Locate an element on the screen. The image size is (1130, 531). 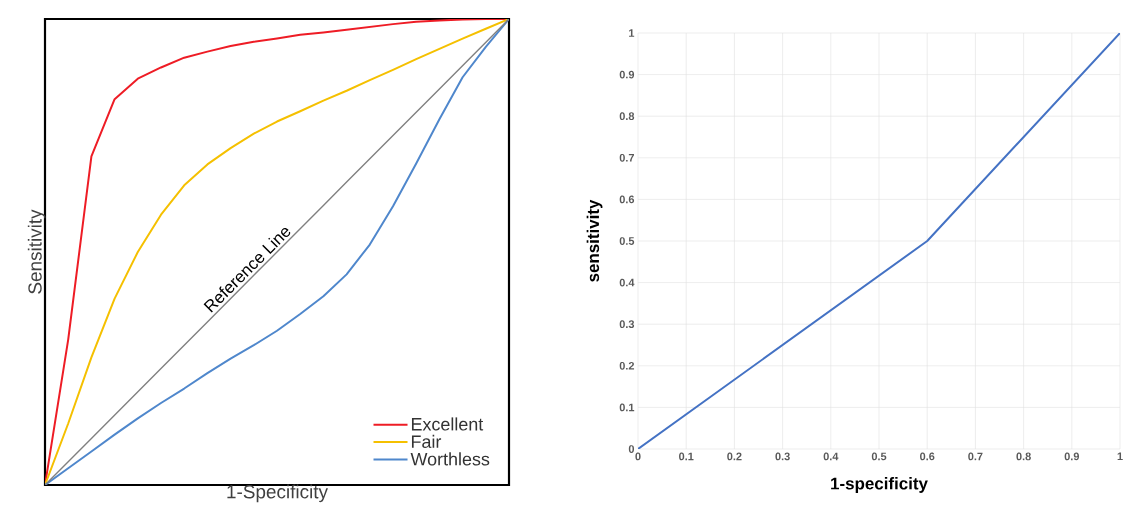
y-tick-label: 0.5 is located at coordinates (627, 241).